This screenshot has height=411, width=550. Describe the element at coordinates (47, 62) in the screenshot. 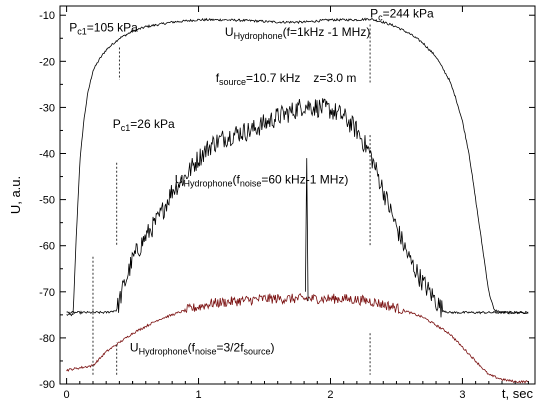

I see `y-tick-label: -20` at that location.